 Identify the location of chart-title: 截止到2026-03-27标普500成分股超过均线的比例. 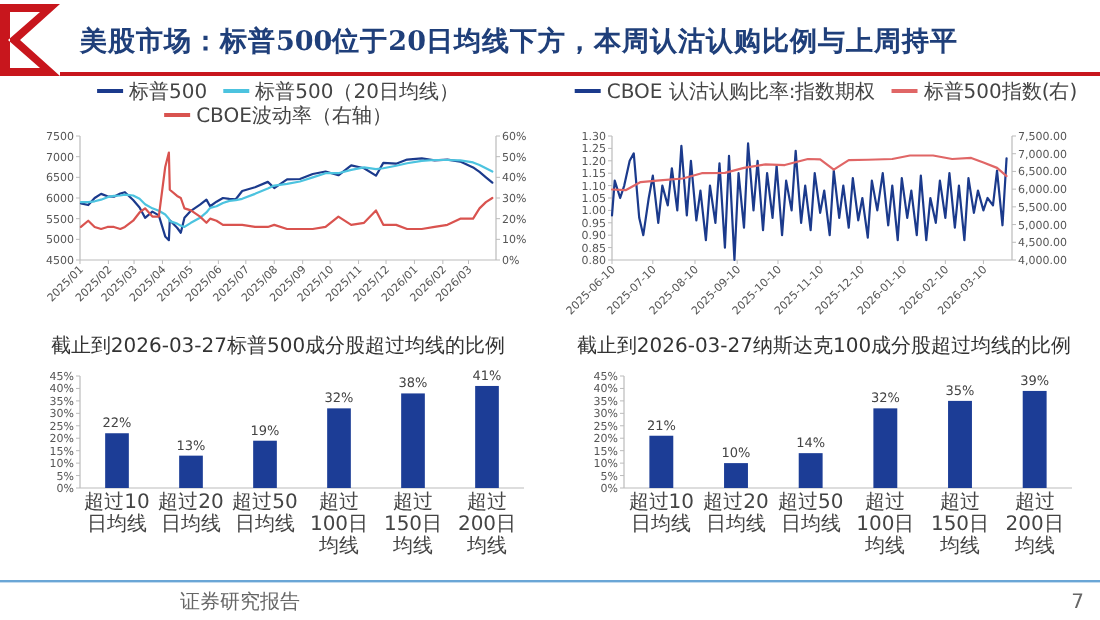
(278, 346).